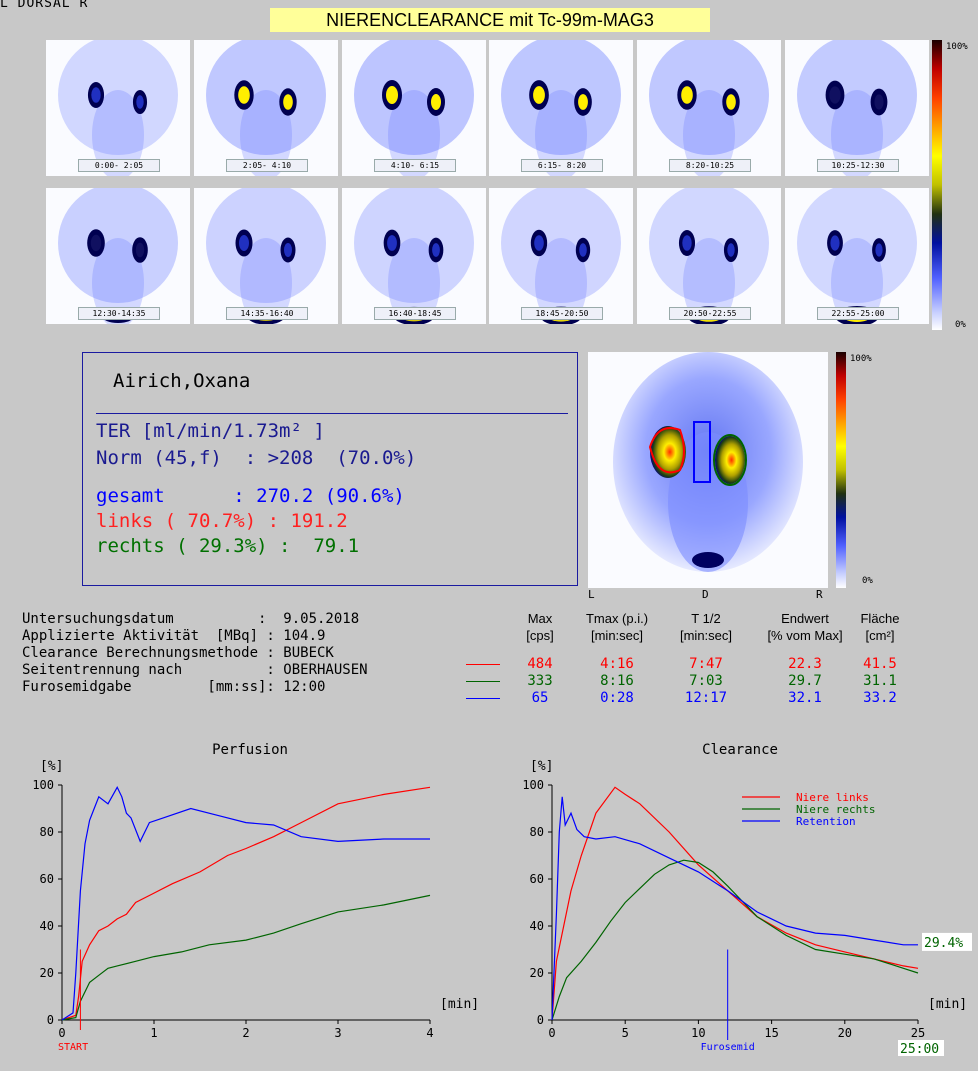  I want to click on background-roi, so click(702, 452).